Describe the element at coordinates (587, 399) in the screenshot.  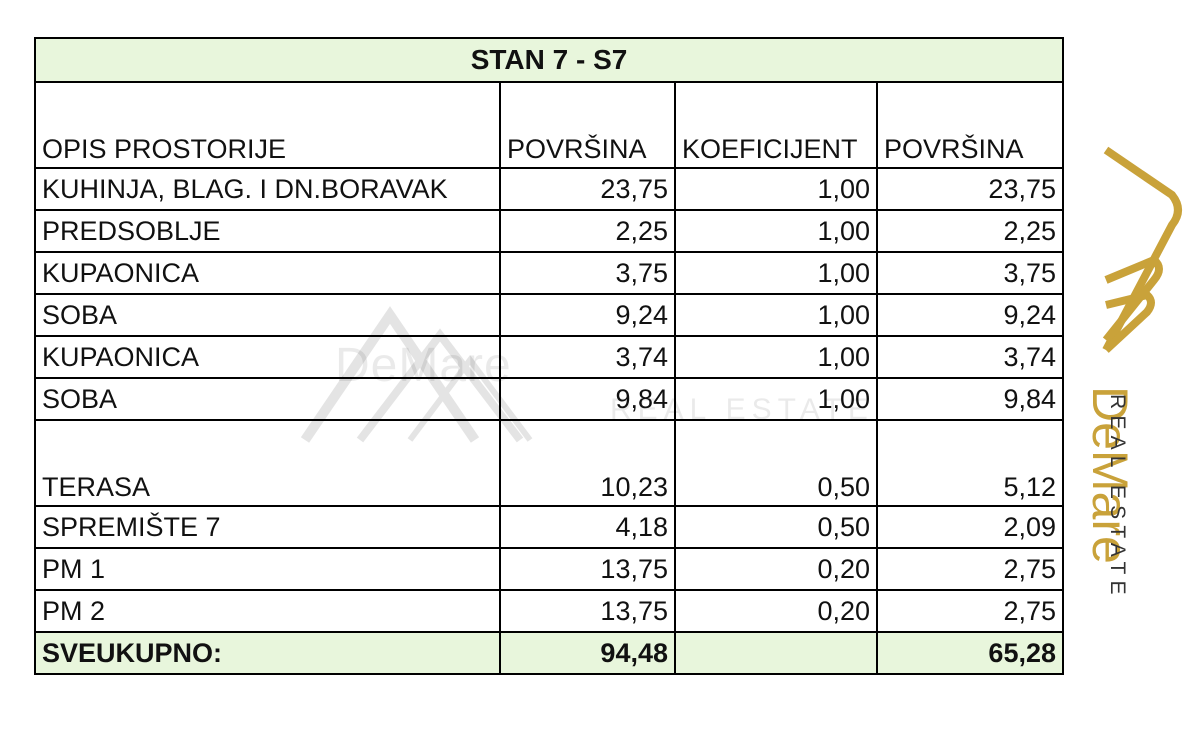
I see `room-area: 9,84` at that location.